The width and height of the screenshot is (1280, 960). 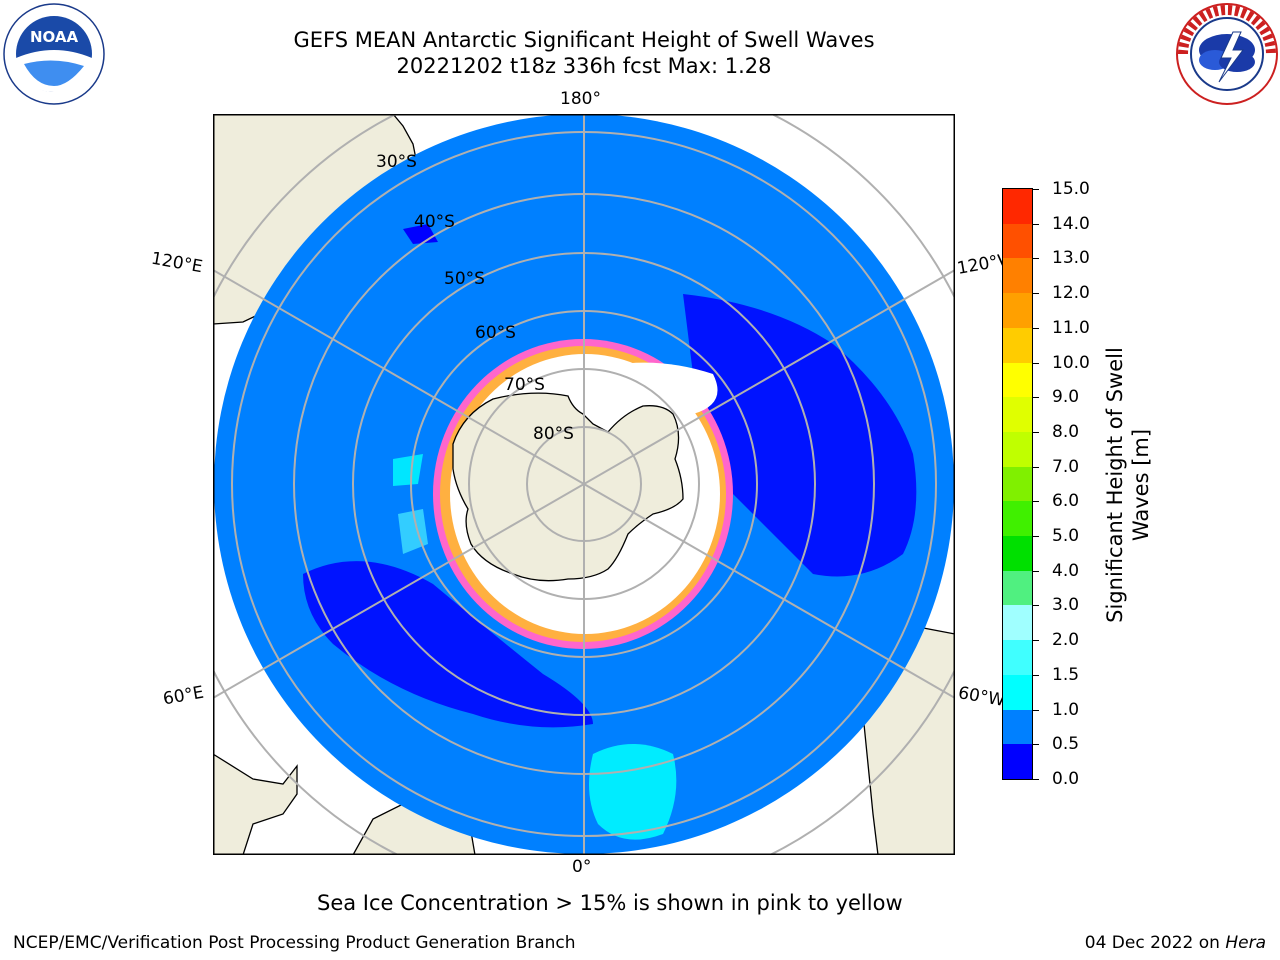 What do you see at coordinates (981, 697) in the screenshot?
I see `lon-label-60w: 60°W` at bounding box center [981, 697].